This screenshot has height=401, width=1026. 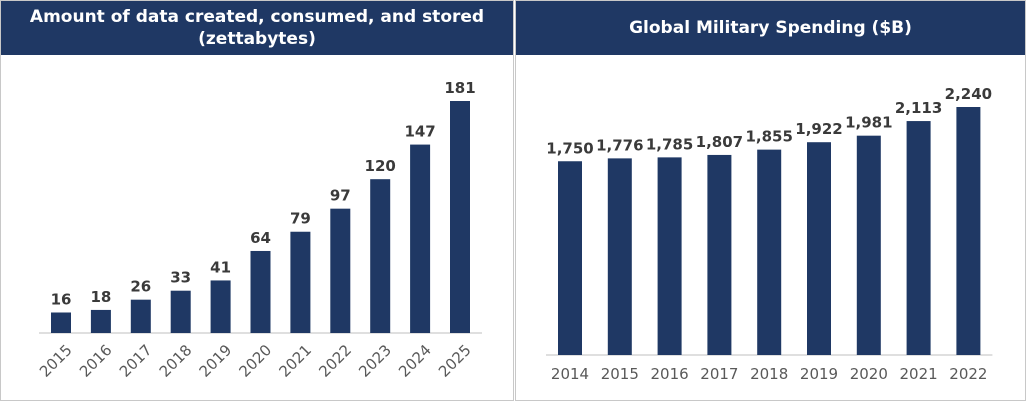 I want to click on military-spending-bar-2022, so click(x=968, y=231).